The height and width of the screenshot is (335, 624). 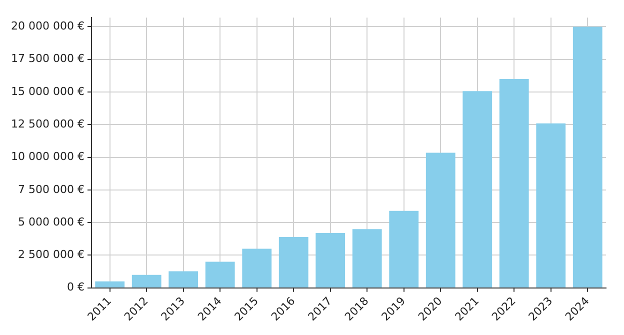 What do you see at coordinates (51, 189) in the screenshot?
I see `y-tick-label: 7 500 000 €` at bounding box center [51, 189].